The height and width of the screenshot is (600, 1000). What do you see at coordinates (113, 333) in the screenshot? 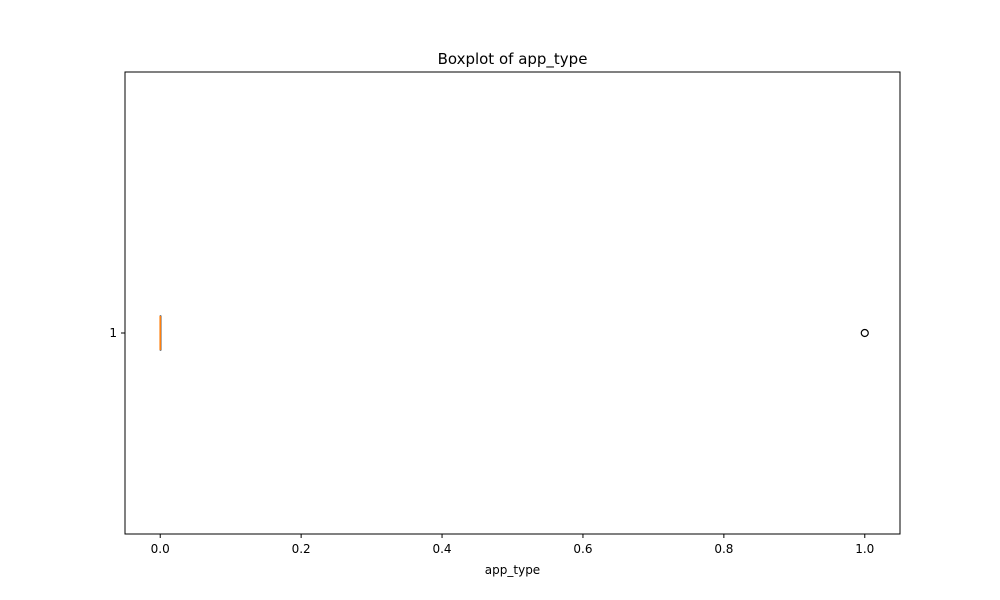
I see `y-tick-label: 1` at bounding box center [113, 333].